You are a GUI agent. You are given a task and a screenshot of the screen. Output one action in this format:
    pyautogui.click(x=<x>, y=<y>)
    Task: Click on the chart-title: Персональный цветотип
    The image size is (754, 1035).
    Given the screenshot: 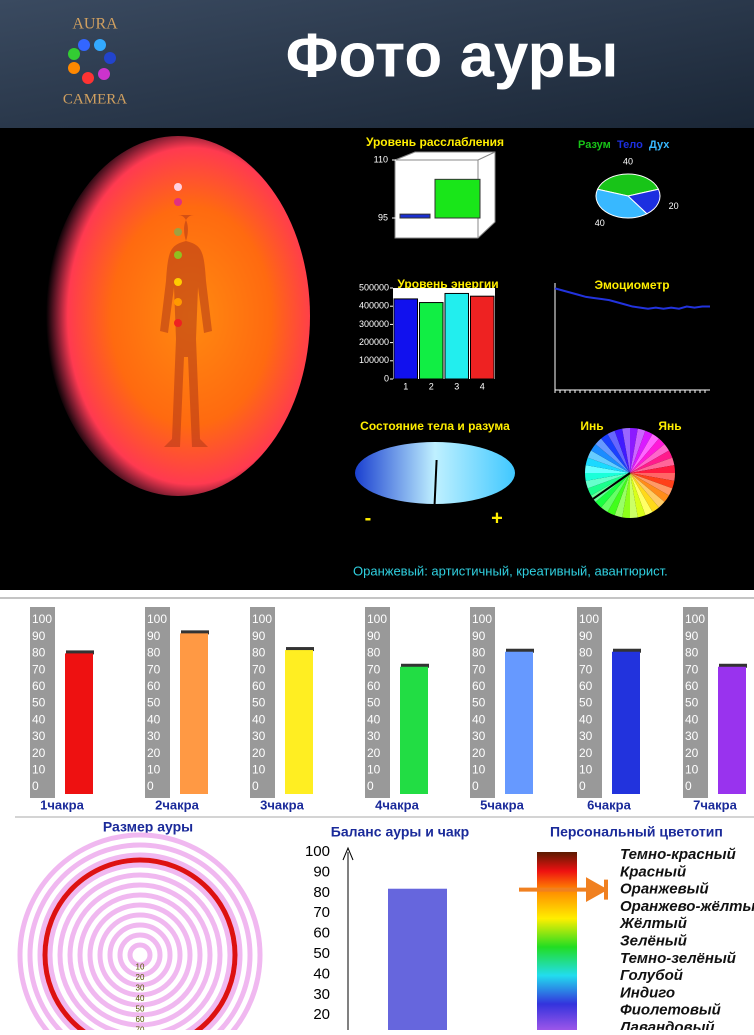 What is the action you would take?
    pyautogui.click(x=636, y=832)
    